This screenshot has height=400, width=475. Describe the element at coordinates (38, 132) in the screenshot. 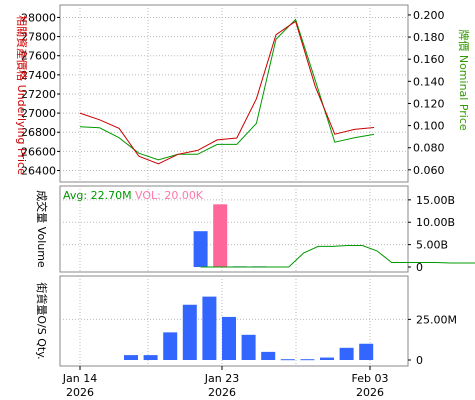

I see `left-tick-label-26800: 26800` at that location.